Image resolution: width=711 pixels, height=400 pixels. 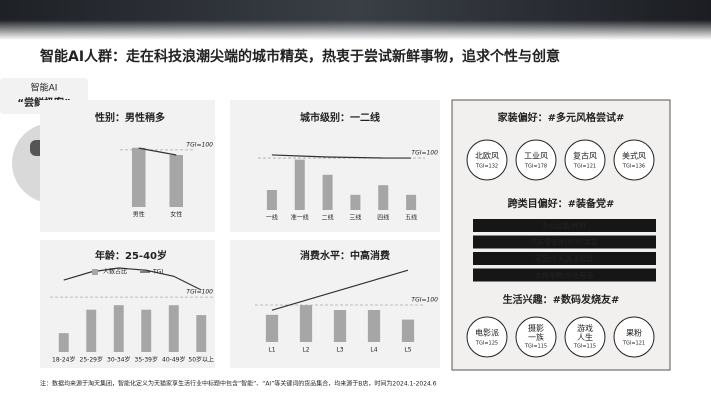 What do you see at coordinates (561, 299) in the screenshot?
I see `section-title: 生活兴趣：#数码发烧友#` at bounding box center [561, 299].